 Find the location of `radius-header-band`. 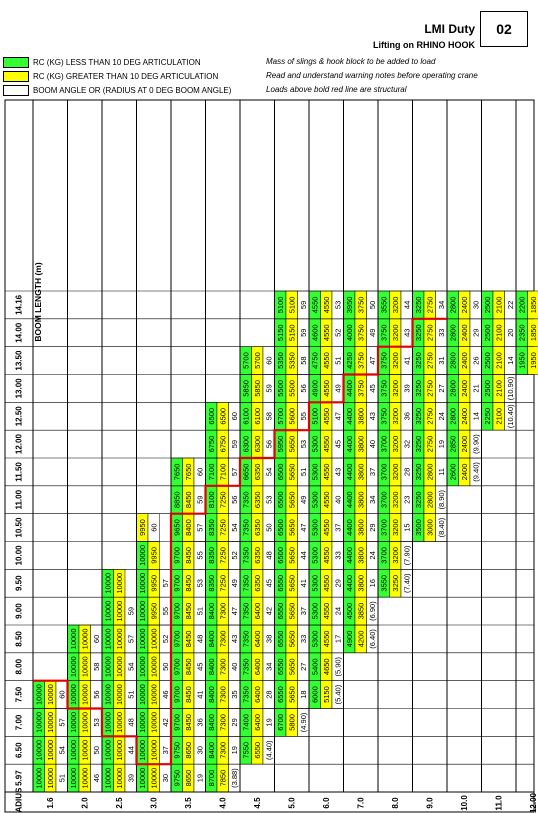

radius-header-band is located at coordinates (269, 802).